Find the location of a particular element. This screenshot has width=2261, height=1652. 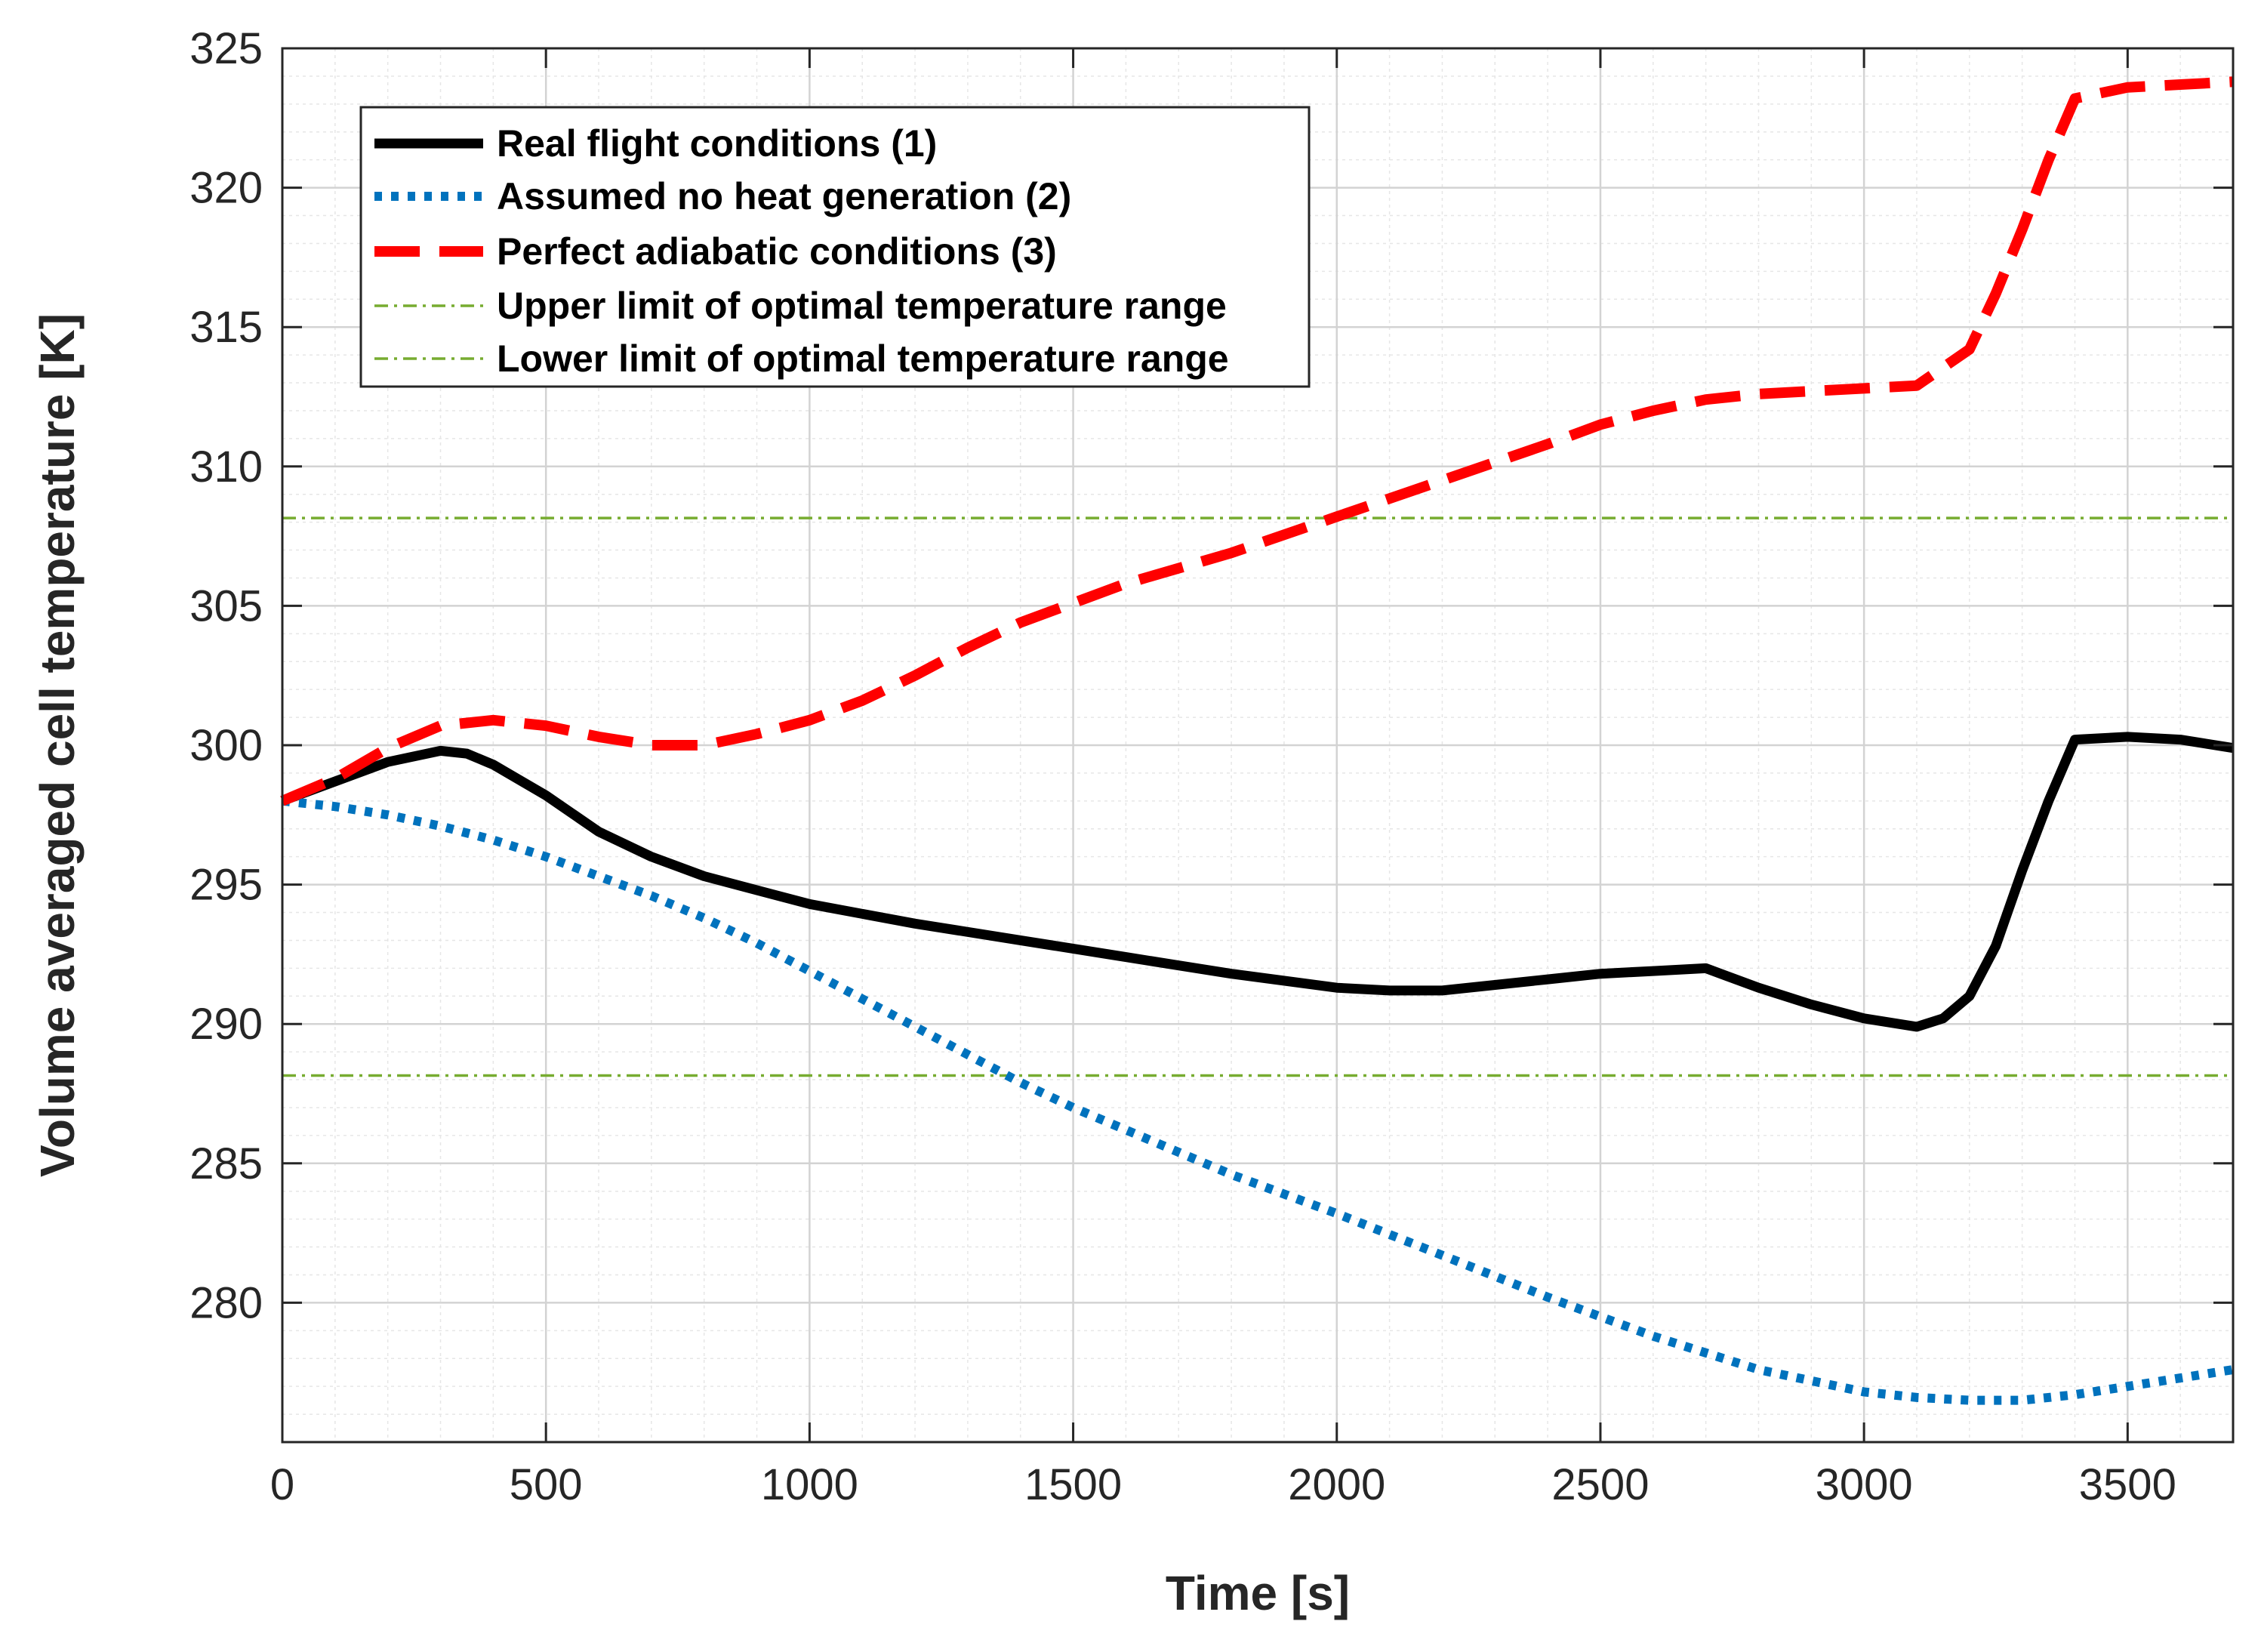

x-tick-label: 3500 is located at coordinates (2127, 1484).